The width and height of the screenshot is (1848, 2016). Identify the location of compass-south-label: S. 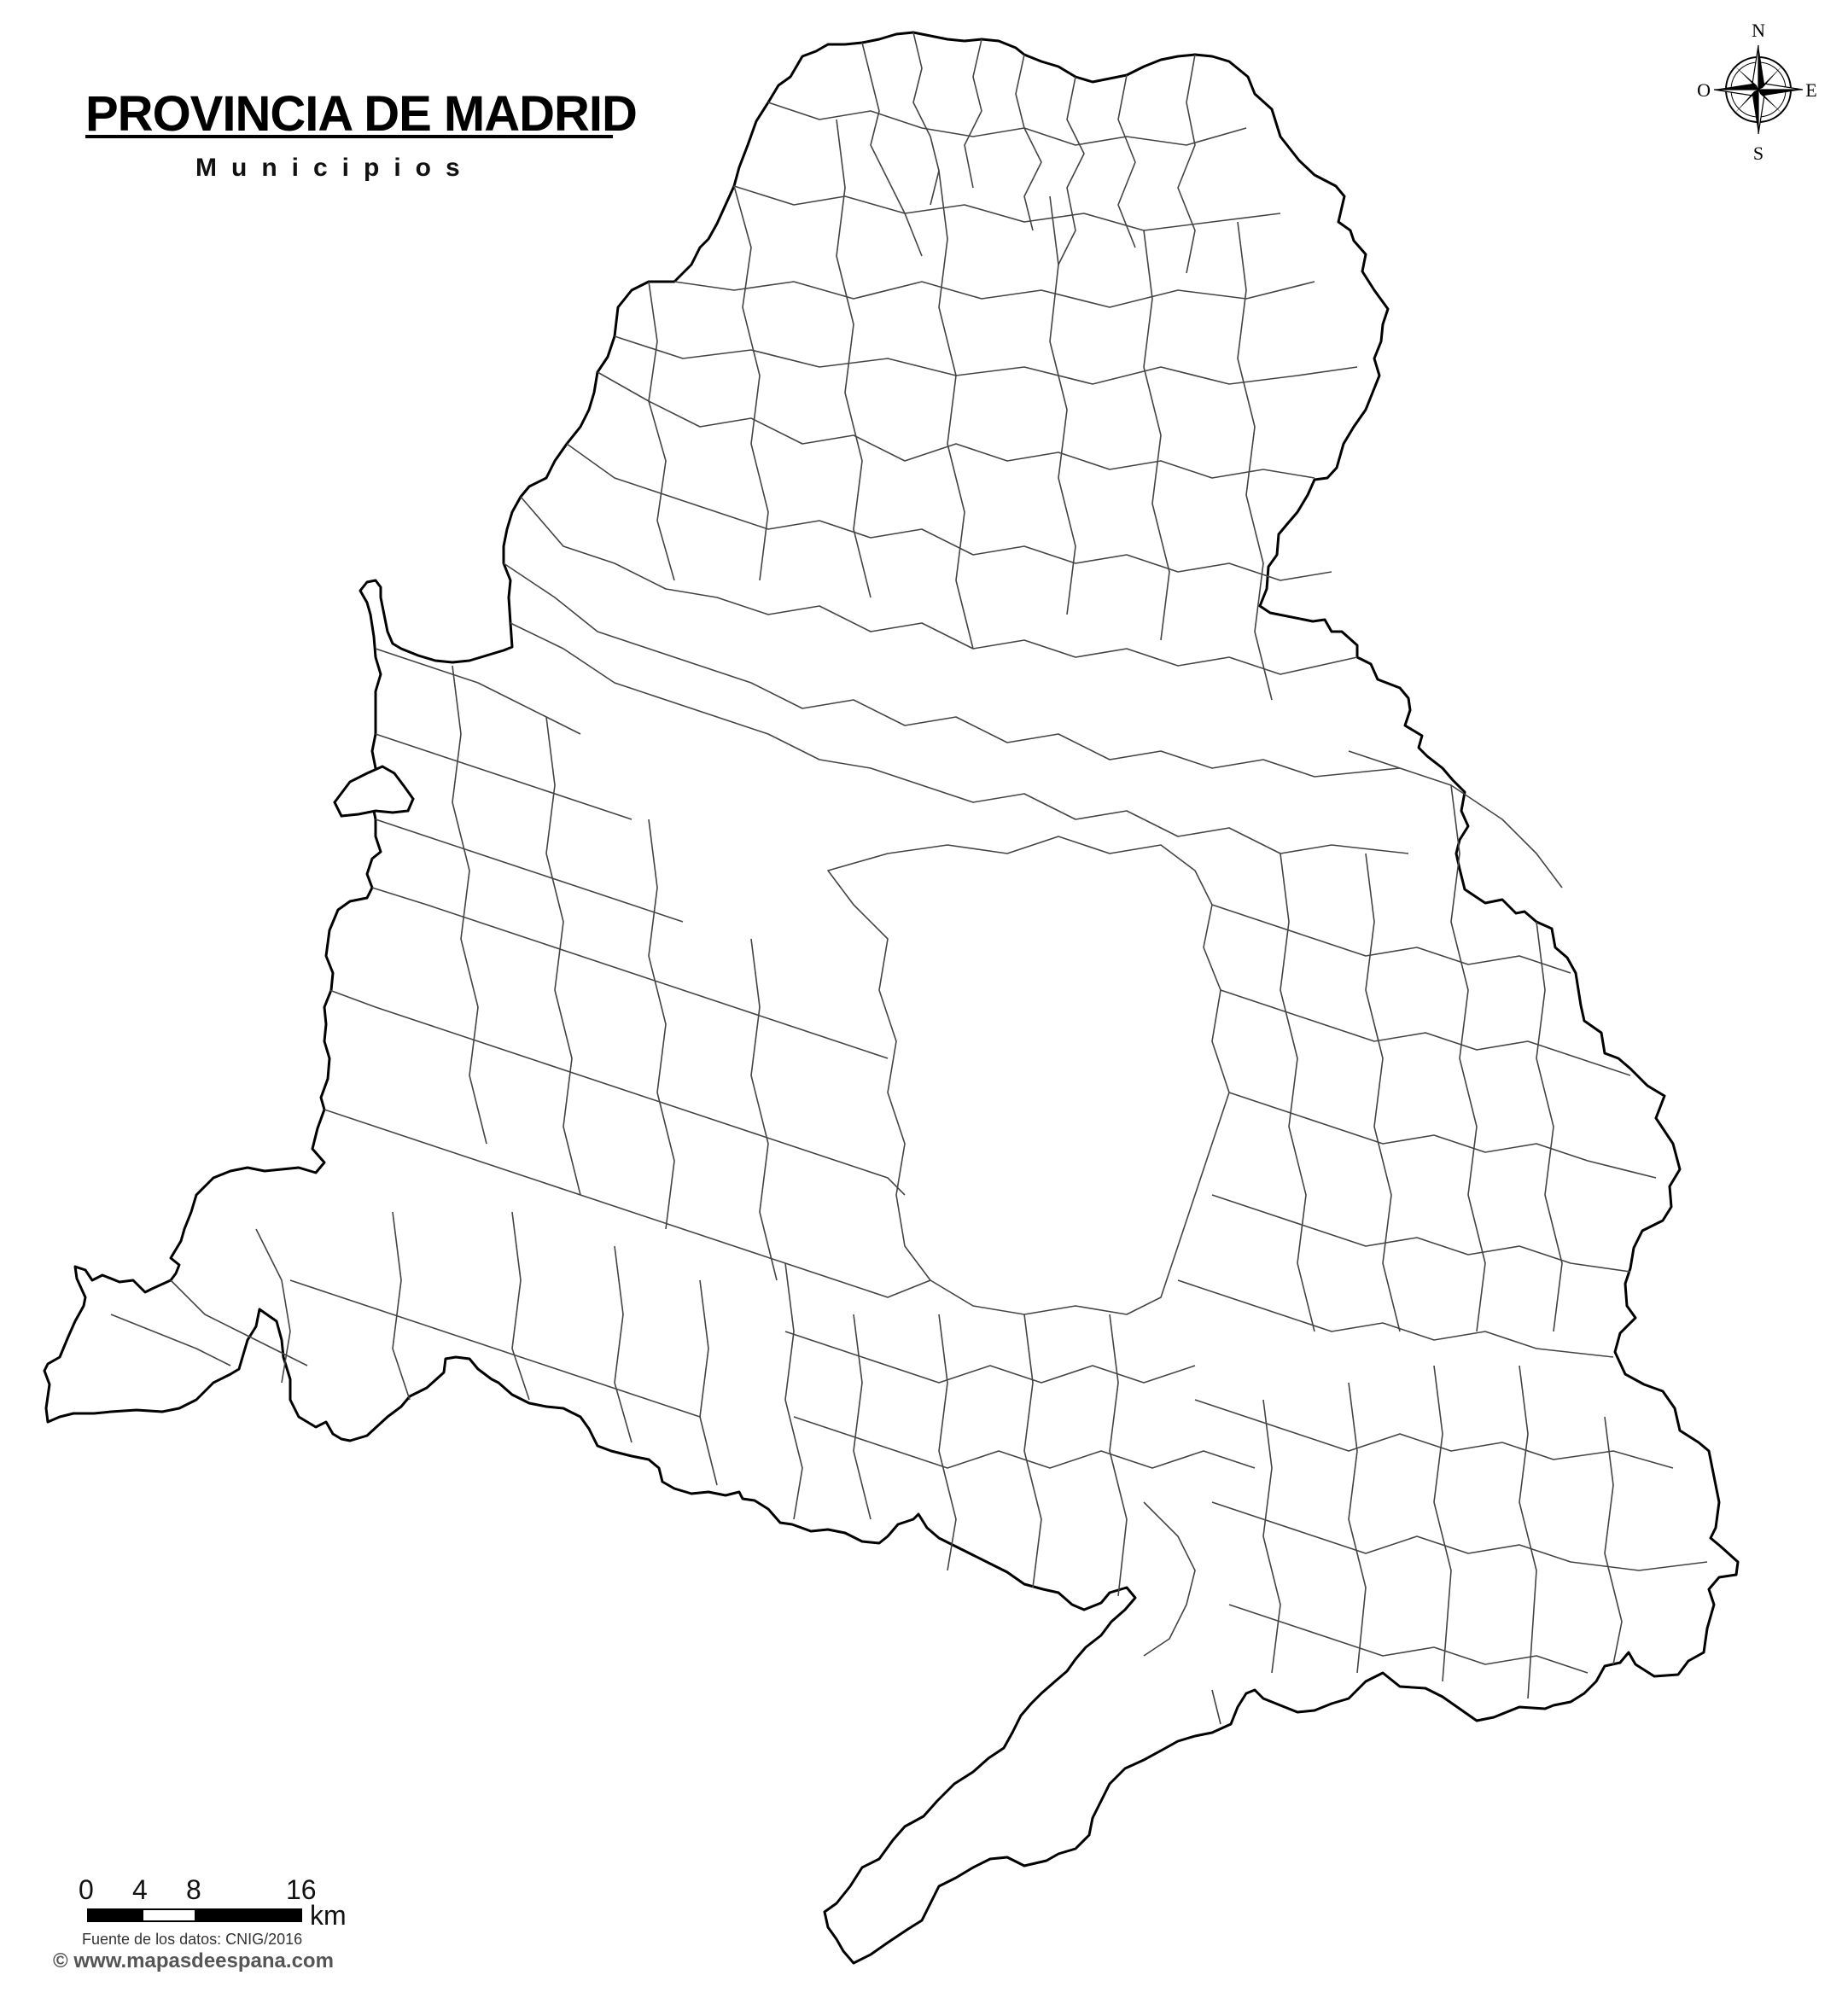
(1758, 153).